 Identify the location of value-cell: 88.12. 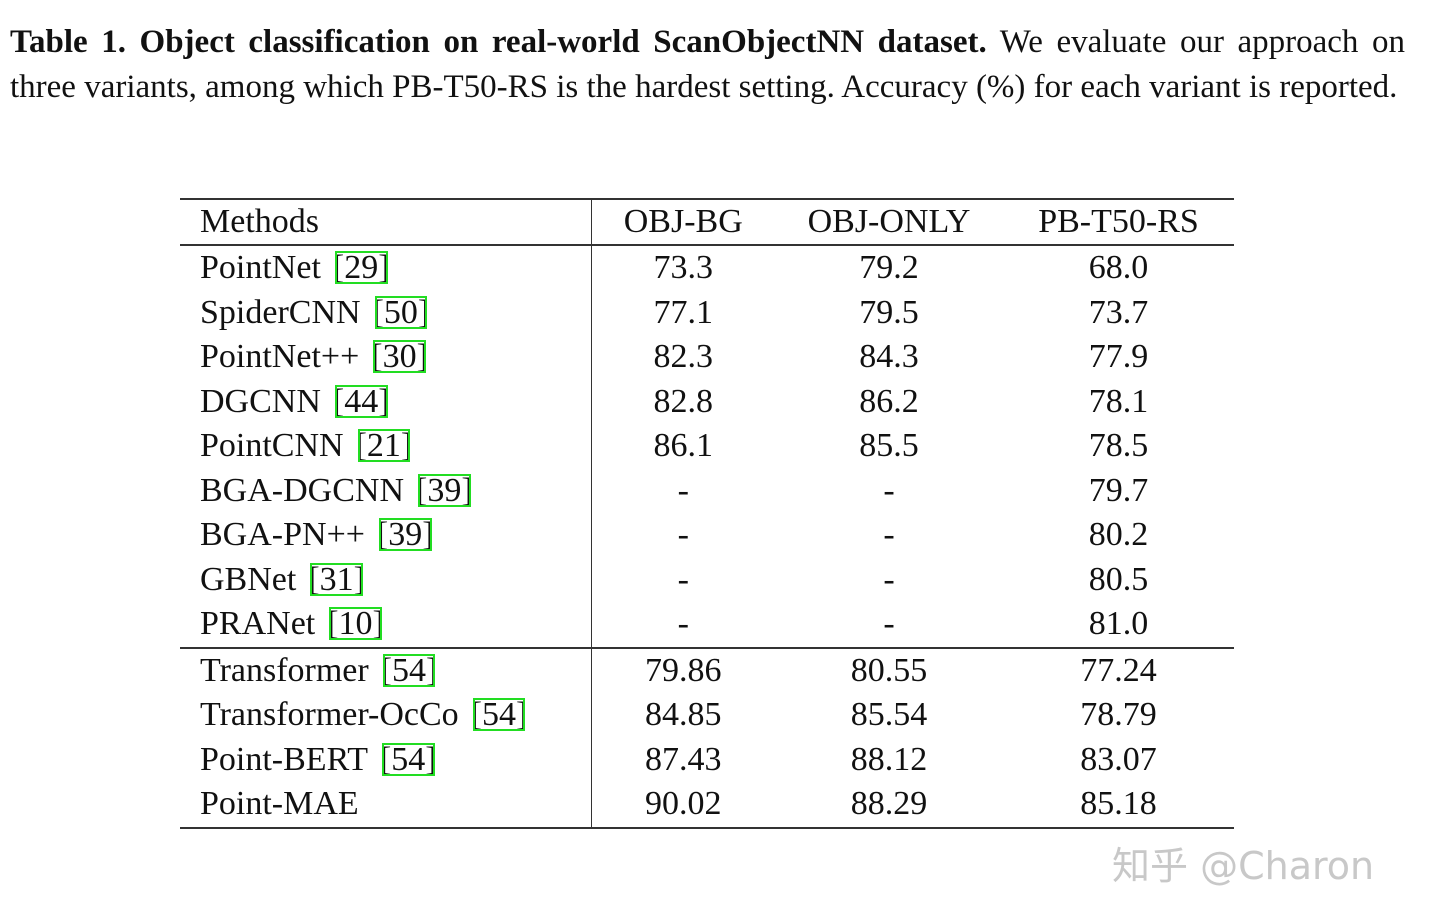
(889, 759).